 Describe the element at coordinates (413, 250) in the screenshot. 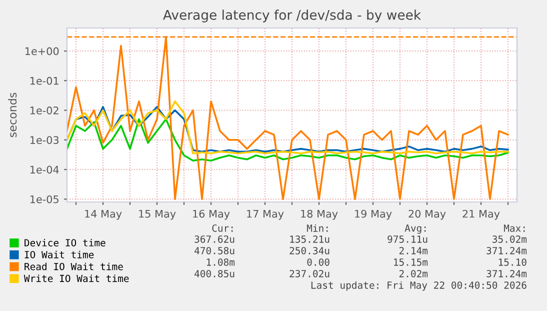

I see `text: 2.14m` at that location.